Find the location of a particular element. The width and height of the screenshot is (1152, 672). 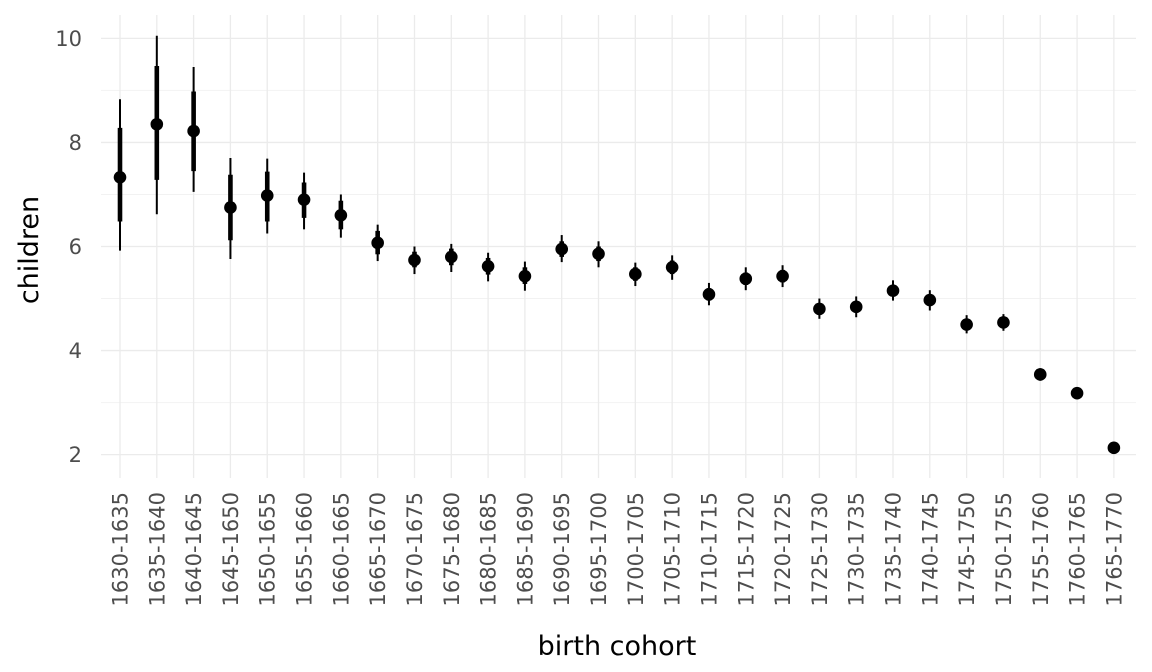

y-tick-label: 2 is located at coordinates (75, 455).